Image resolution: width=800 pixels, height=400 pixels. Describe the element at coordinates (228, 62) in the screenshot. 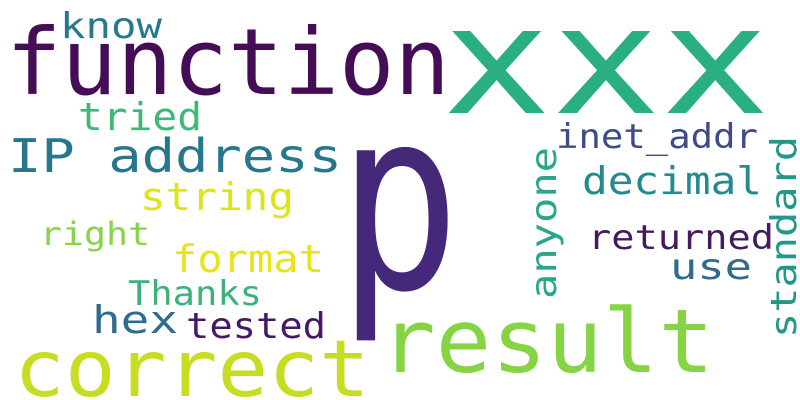

I see `word-function: function` at that location.